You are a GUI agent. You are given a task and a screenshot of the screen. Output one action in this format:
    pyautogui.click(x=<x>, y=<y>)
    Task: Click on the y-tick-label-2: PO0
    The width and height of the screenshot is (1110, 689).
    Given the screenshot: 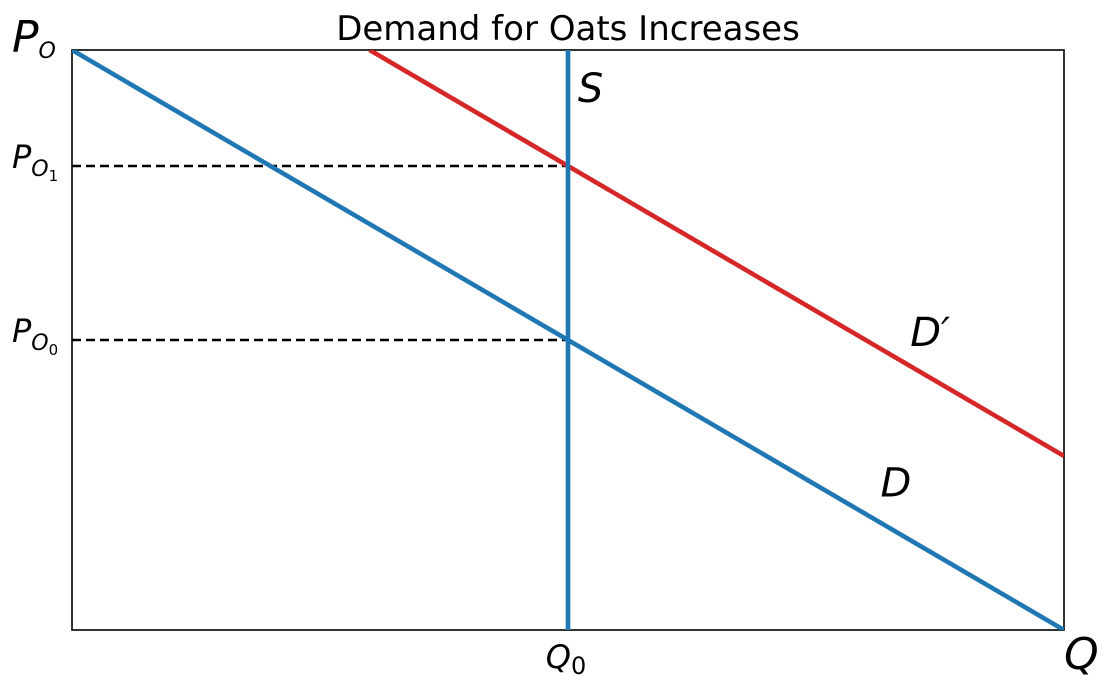 What is the action you would take?
    pyautogui.click(x=35, y=335)
    